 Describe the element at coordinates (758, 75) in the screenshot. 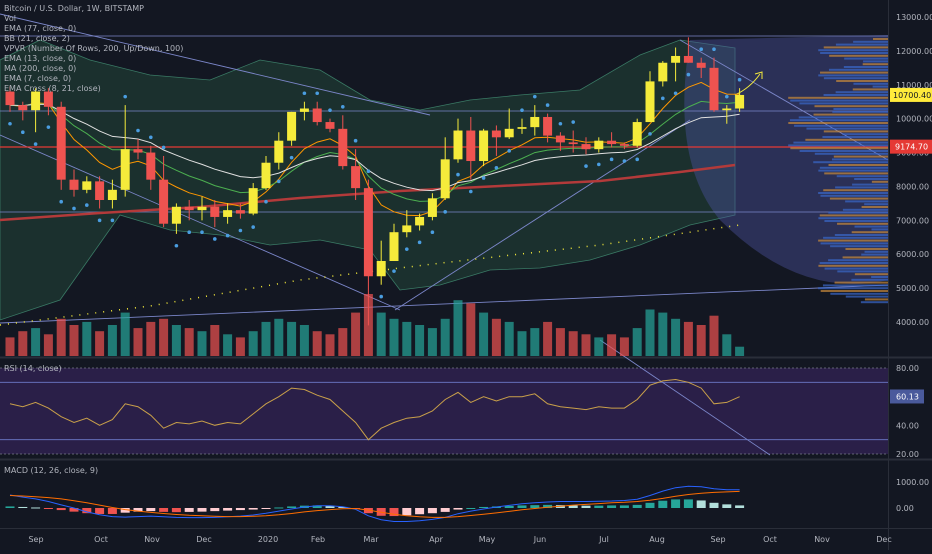

I see `arrowhead-icon` at that location.